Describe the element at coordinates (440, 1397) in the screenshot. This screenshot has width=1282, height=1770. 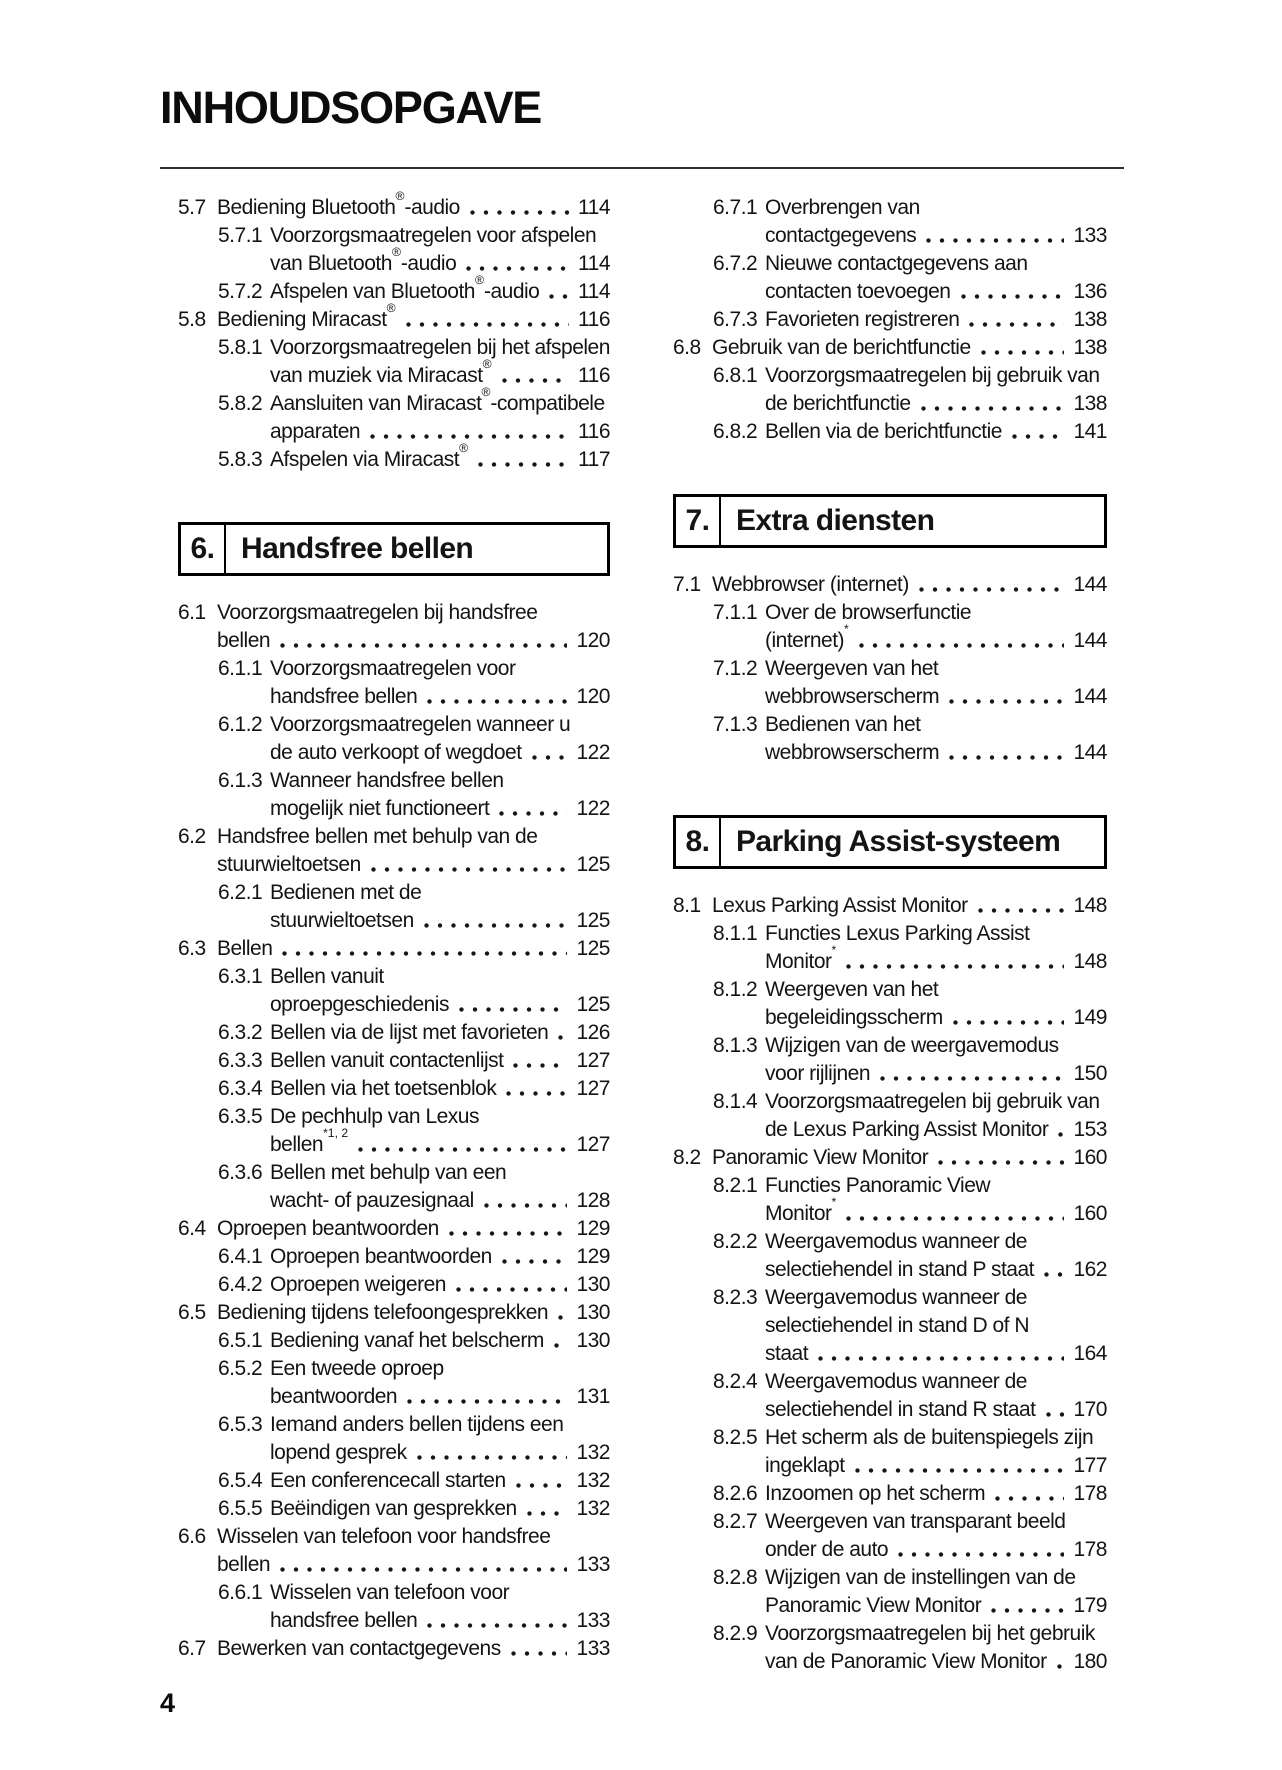
I see `toc-entry-line: beantwoorden 131` at that location.